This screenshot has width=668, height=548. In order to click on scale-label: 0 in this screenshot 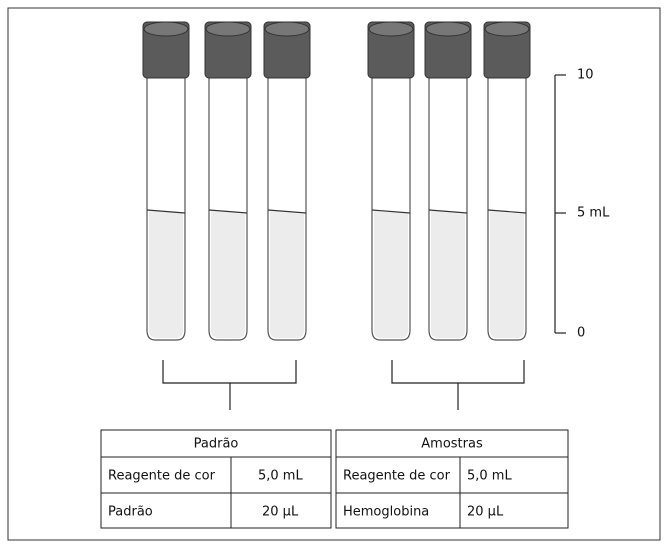, I will do `click(581, 333)`.